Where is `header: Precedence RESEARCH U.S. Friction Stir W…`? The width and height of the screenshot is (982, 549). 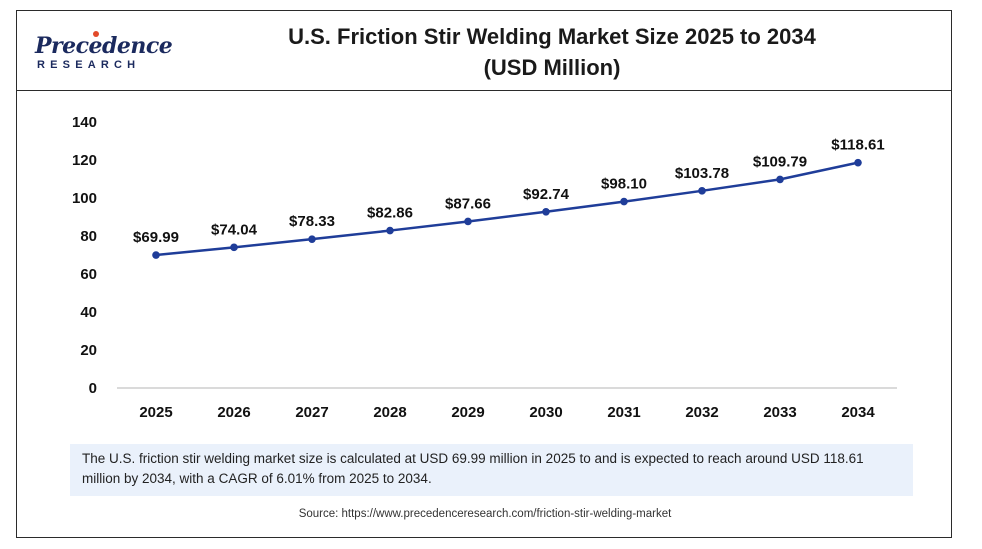 header: Precedence RESEARCH U.S. Friction Stir W… is located at coordinates (484, 51).